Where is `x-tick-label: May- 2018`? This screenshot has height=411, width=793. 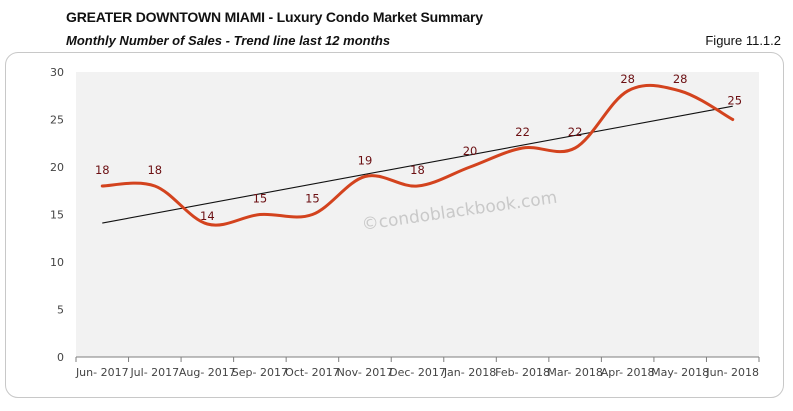 x-tick-label: May- 2018 is located at coordinates (680, 372).